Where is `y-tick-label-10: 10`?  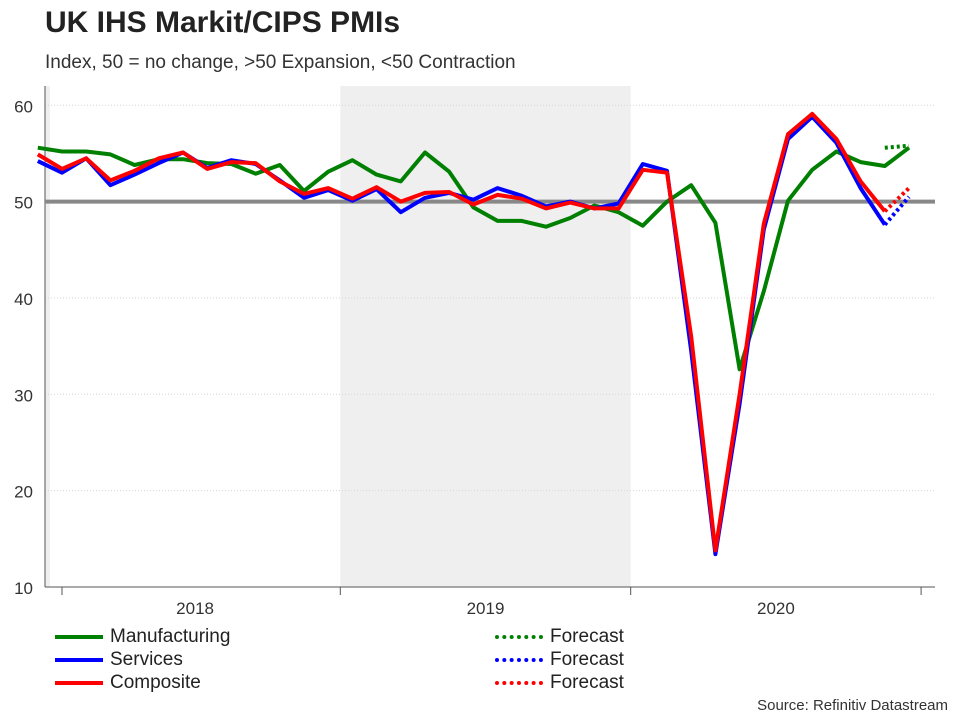
y-tick-label-10: 10 is located at coordinates (23, 588).